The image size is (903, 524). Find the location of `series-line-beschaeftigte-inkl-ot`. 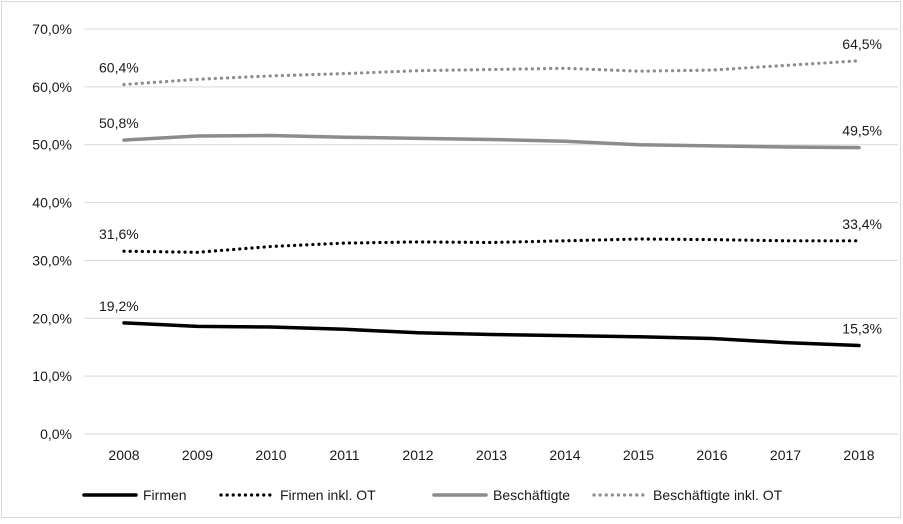

series-line-beschaeftigte-inkl-ot is located at coordinates (491, 73).